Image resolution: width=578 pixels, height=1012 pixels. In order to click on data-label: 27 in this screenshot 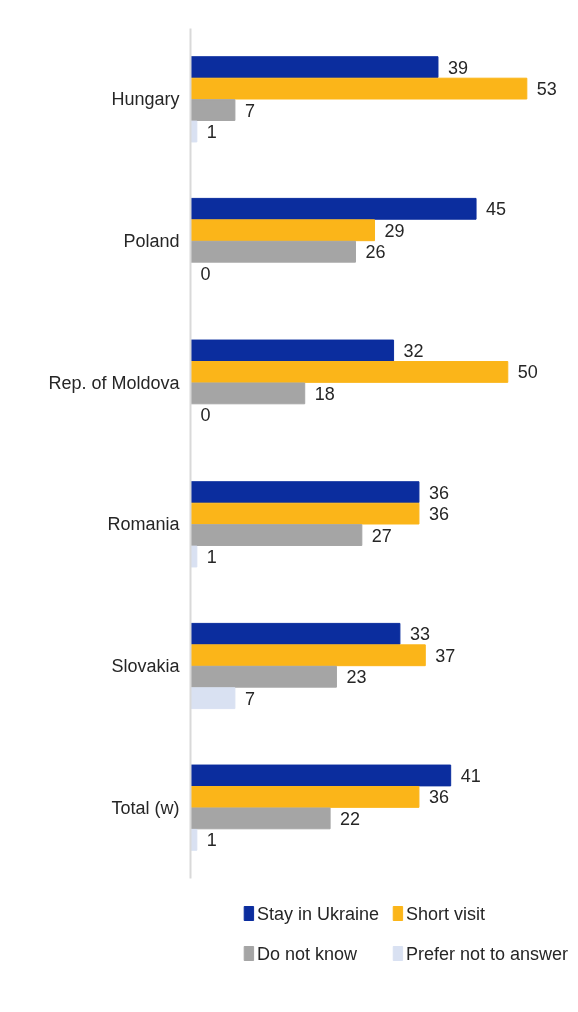, I will do `click(381, 535)`.